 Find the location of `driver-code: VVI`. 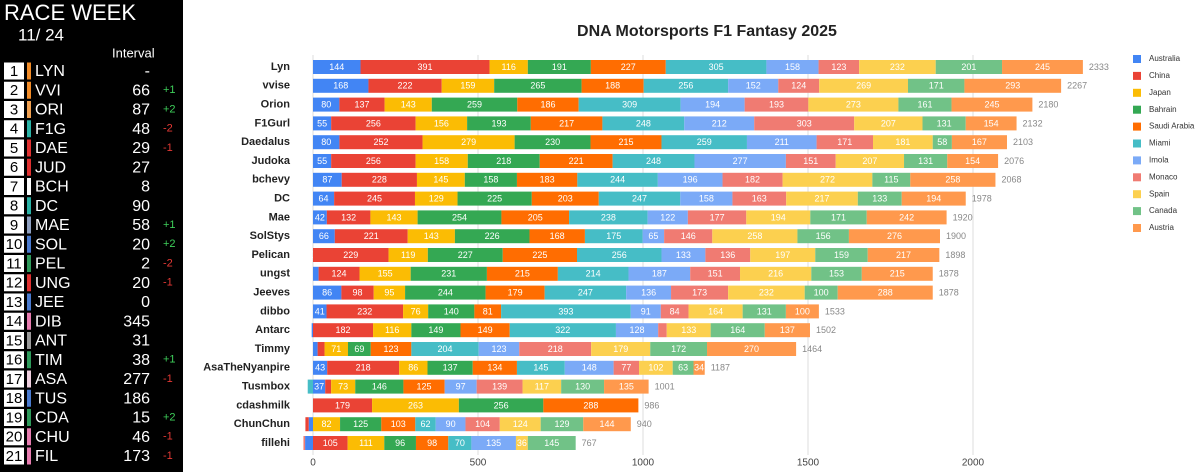

driver-code: VVI is located at coordinates (48, 90).